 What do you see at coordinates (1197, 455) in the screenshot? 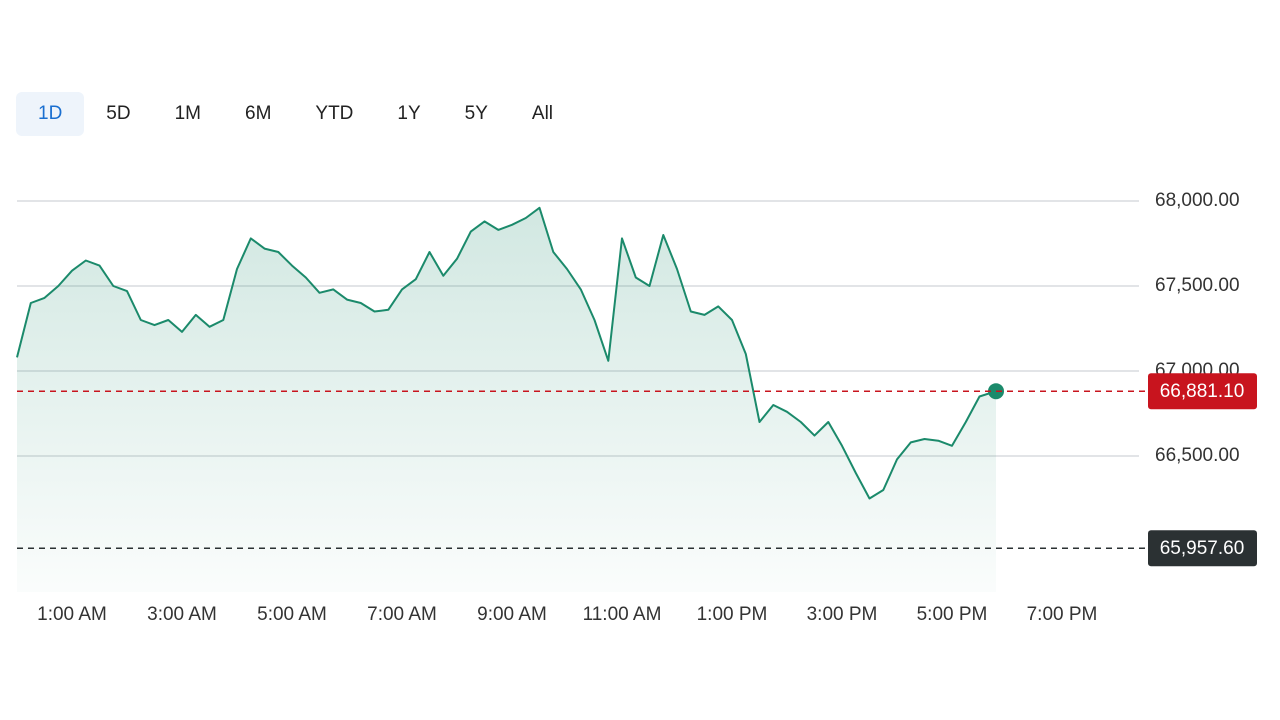
I see `y-tick-label: 66,500.00` at bounding box center [1197, 455].